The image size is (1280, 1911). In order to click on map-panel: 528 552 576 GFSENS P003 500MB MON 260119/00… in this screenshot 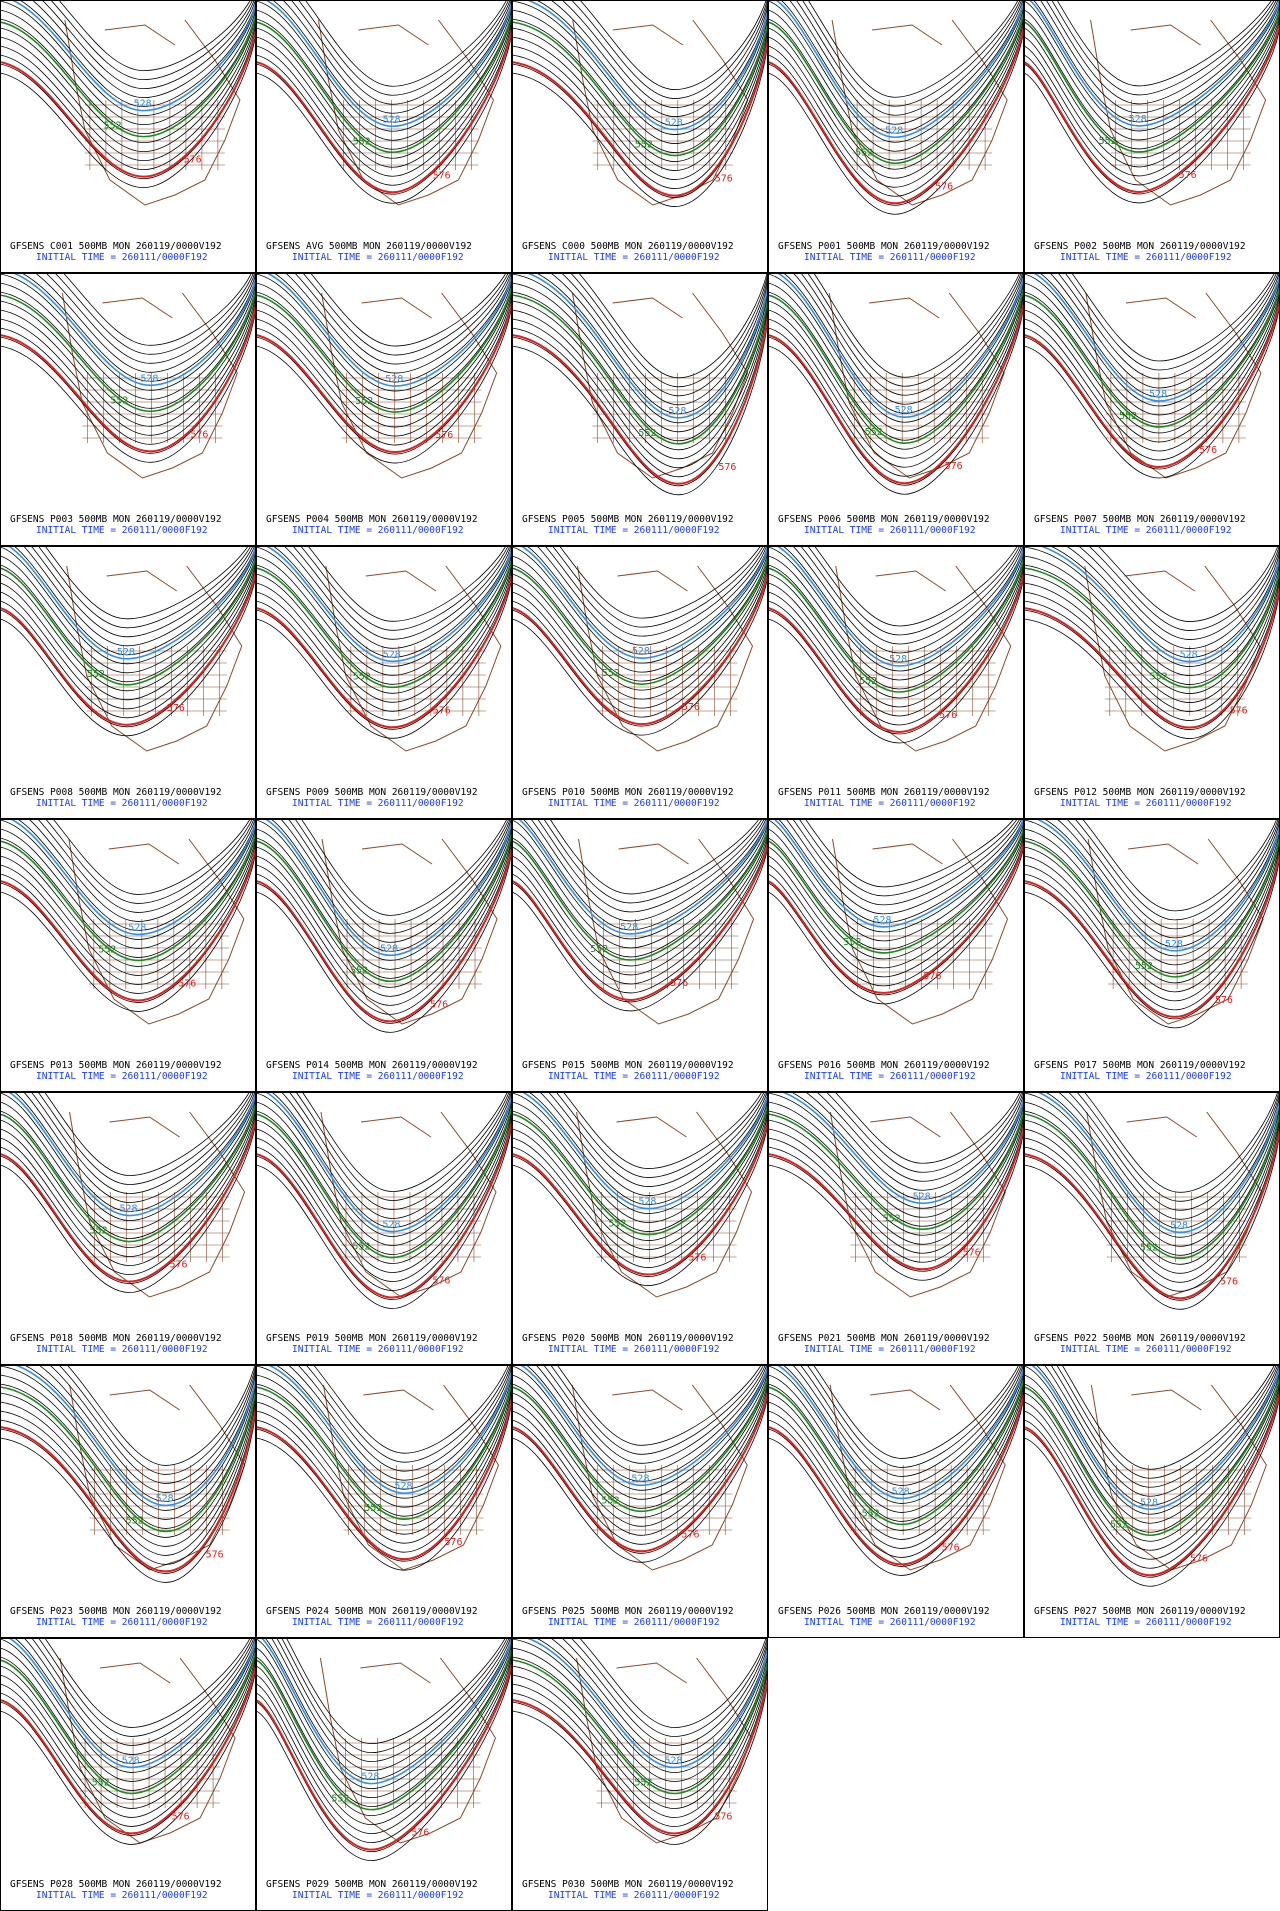, I will do `click(128, 409)`.